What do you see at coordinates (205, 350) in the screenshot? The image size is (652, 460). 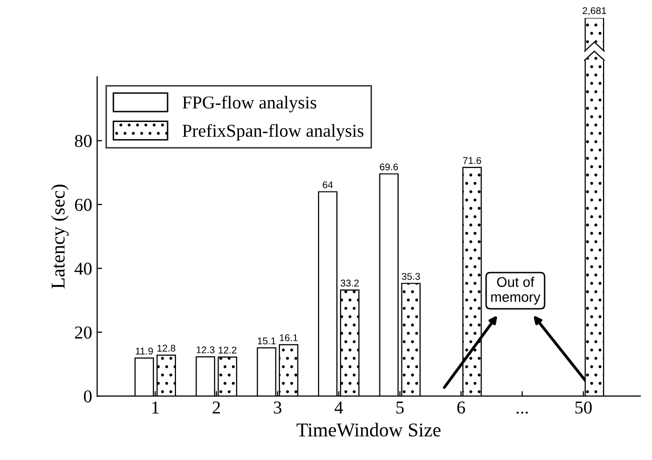 I see `data-label: 12.3` at bounding box center [205, 350].